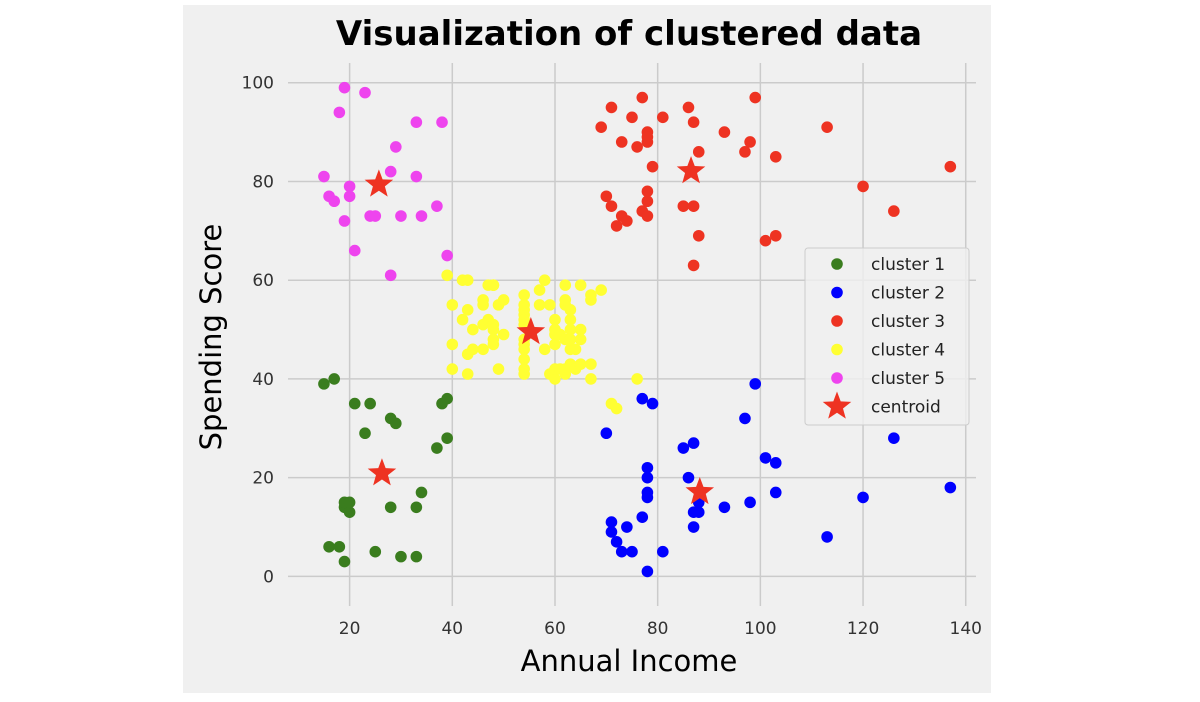 Image resolution: width=1200 pixels, height=702 pixels. I want to click on legend-label-centroid: centroid, so click(906, 408).